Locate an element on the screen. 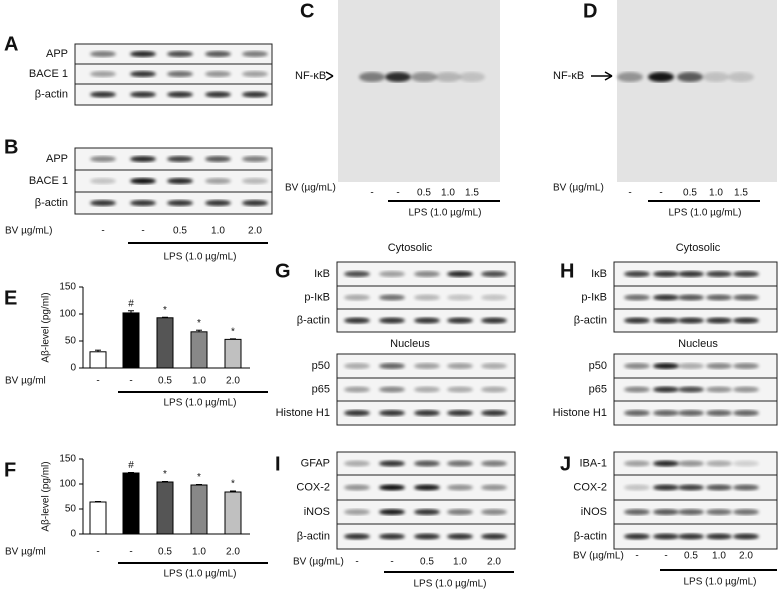 This screenshot has height=590, width=778. significance-mark: # is located at coordinates (131, 465).